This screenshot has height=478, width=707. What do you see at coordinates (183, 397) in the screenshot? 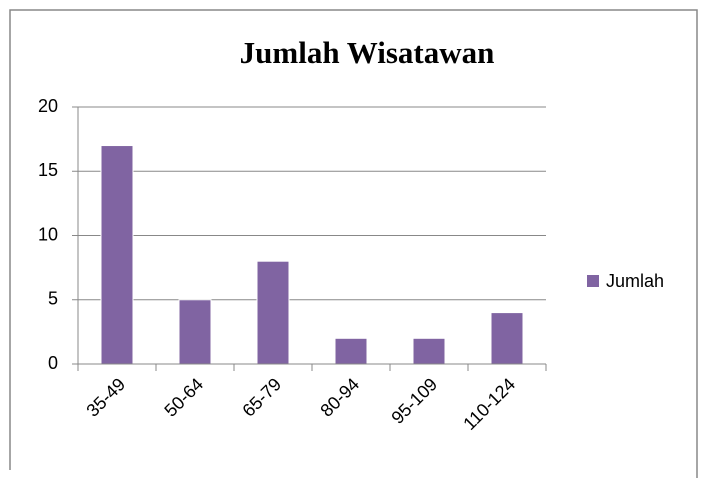
I see `x-tick-label: 50-64` at bounding box center [183, 397].